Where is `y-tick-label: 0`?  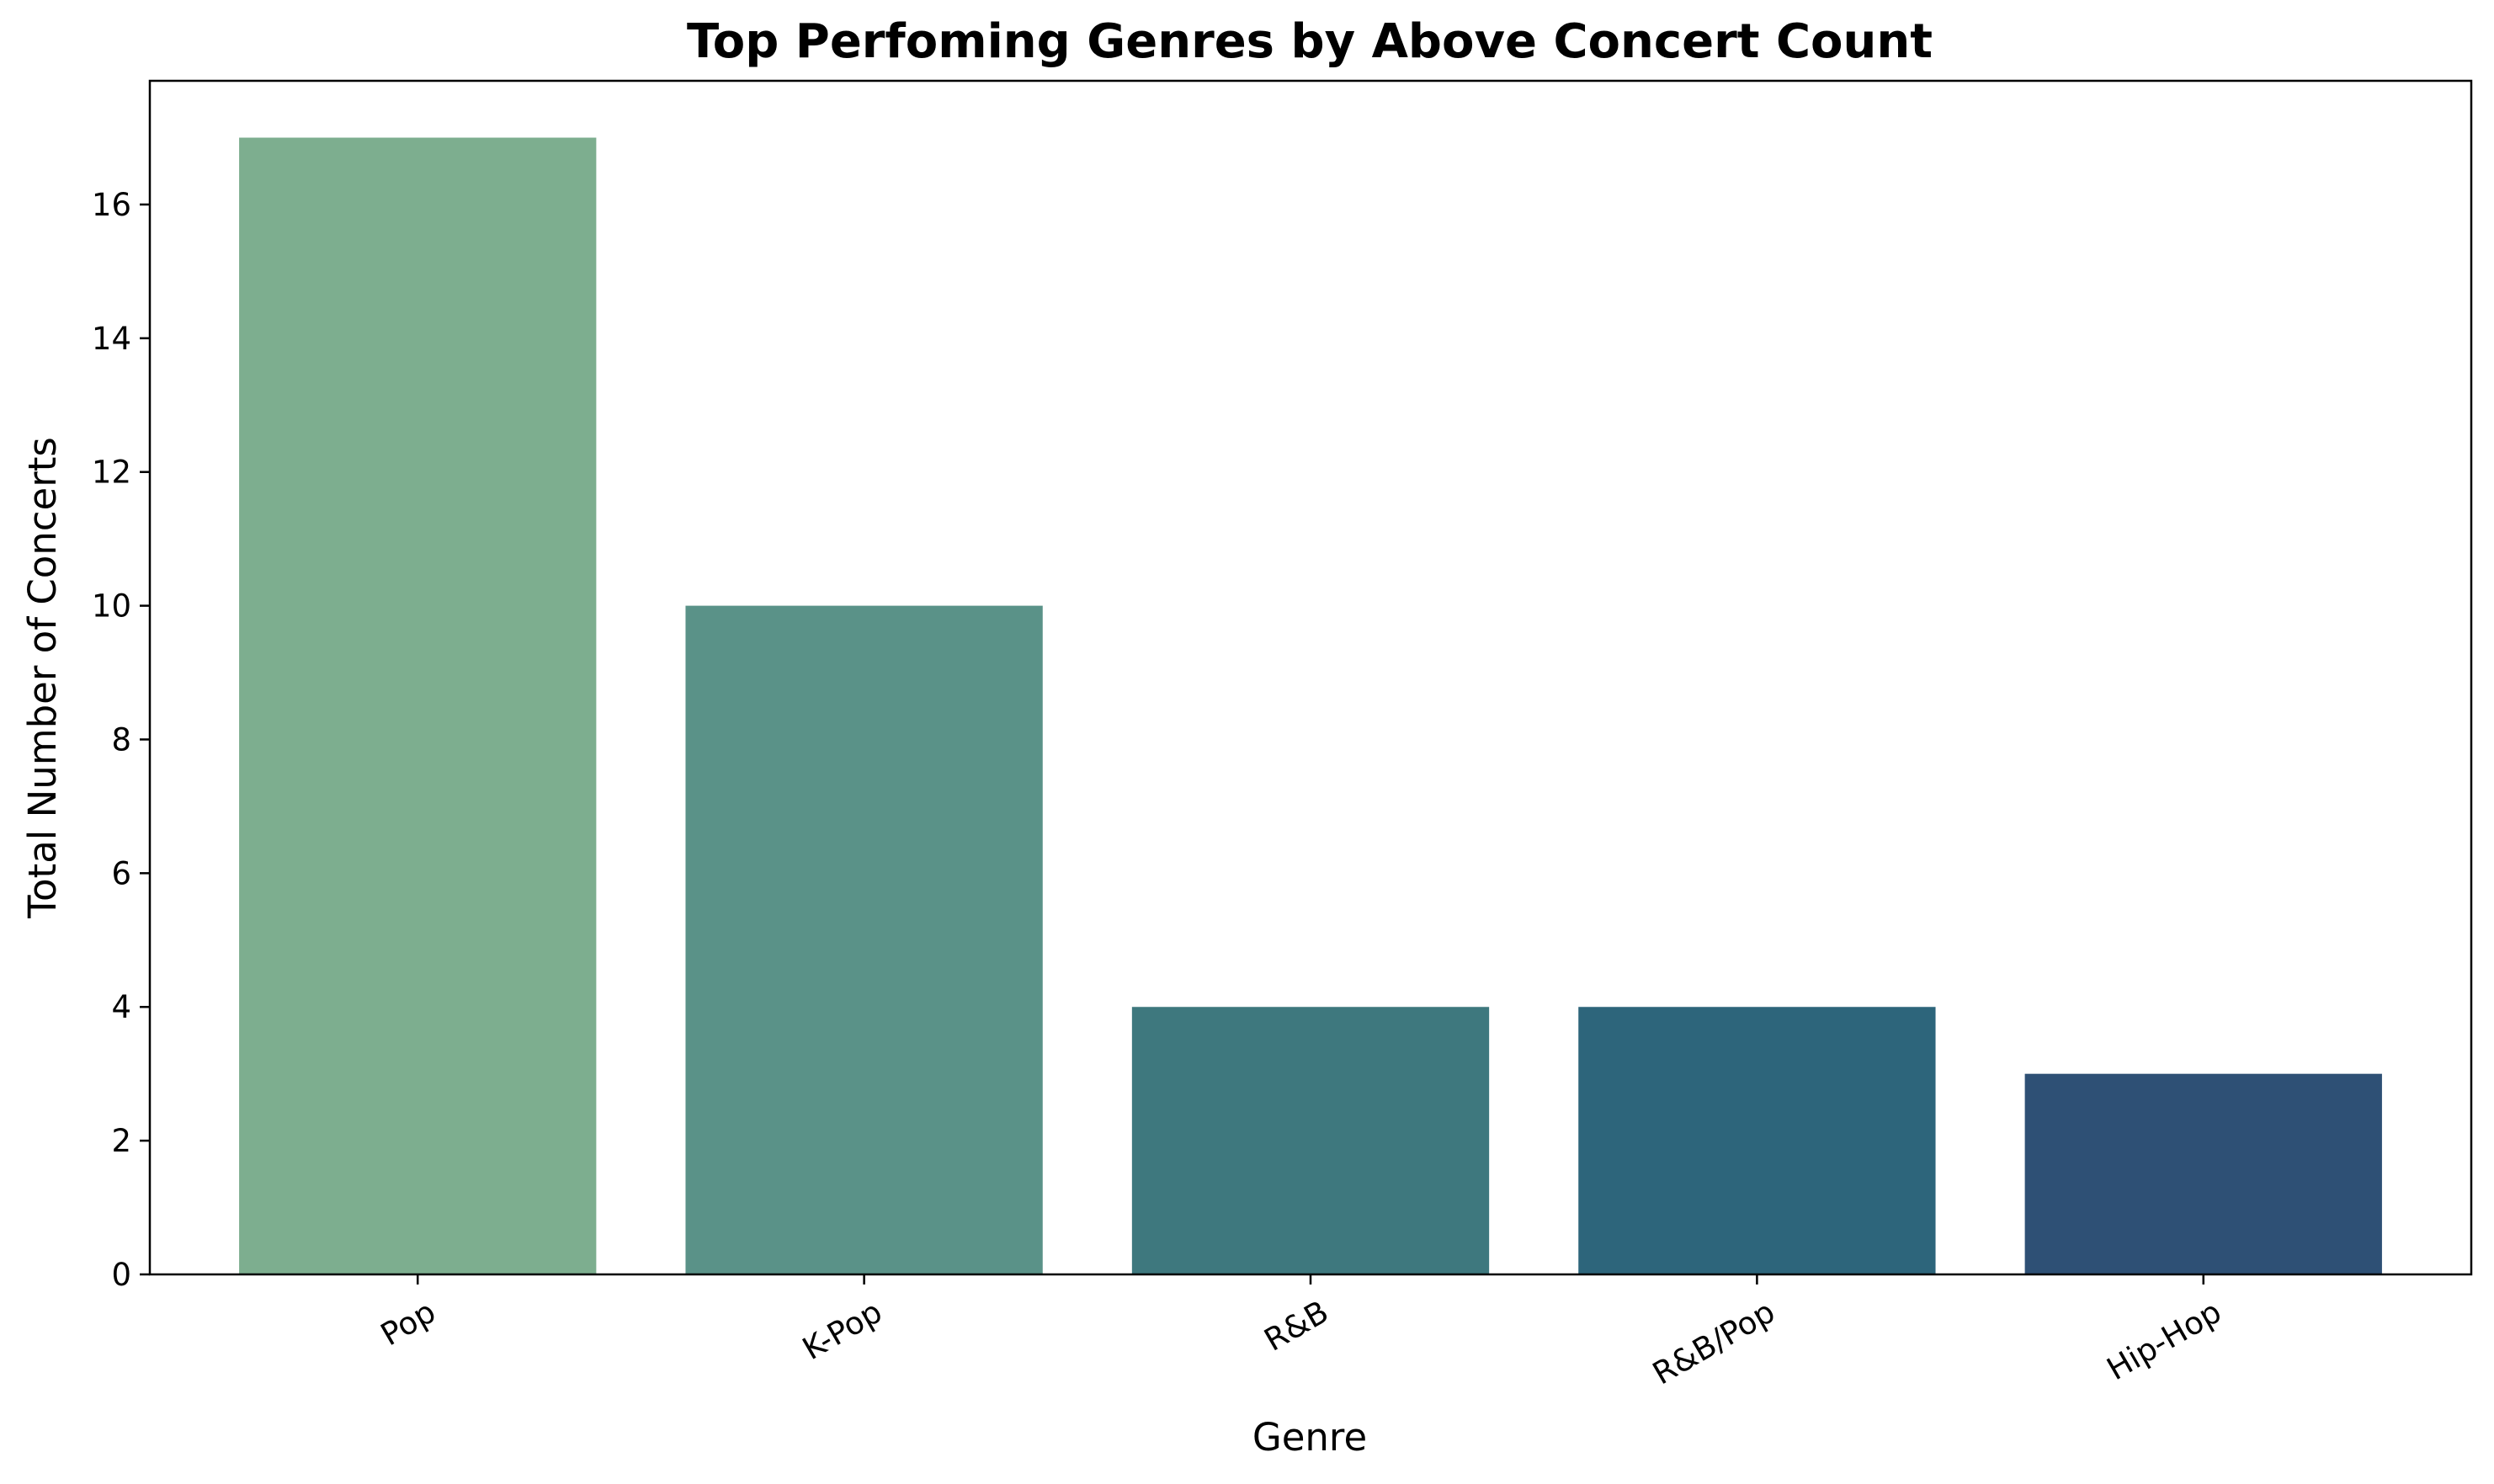 y-tick-label: 0 is located at coordinates (121, 1275).